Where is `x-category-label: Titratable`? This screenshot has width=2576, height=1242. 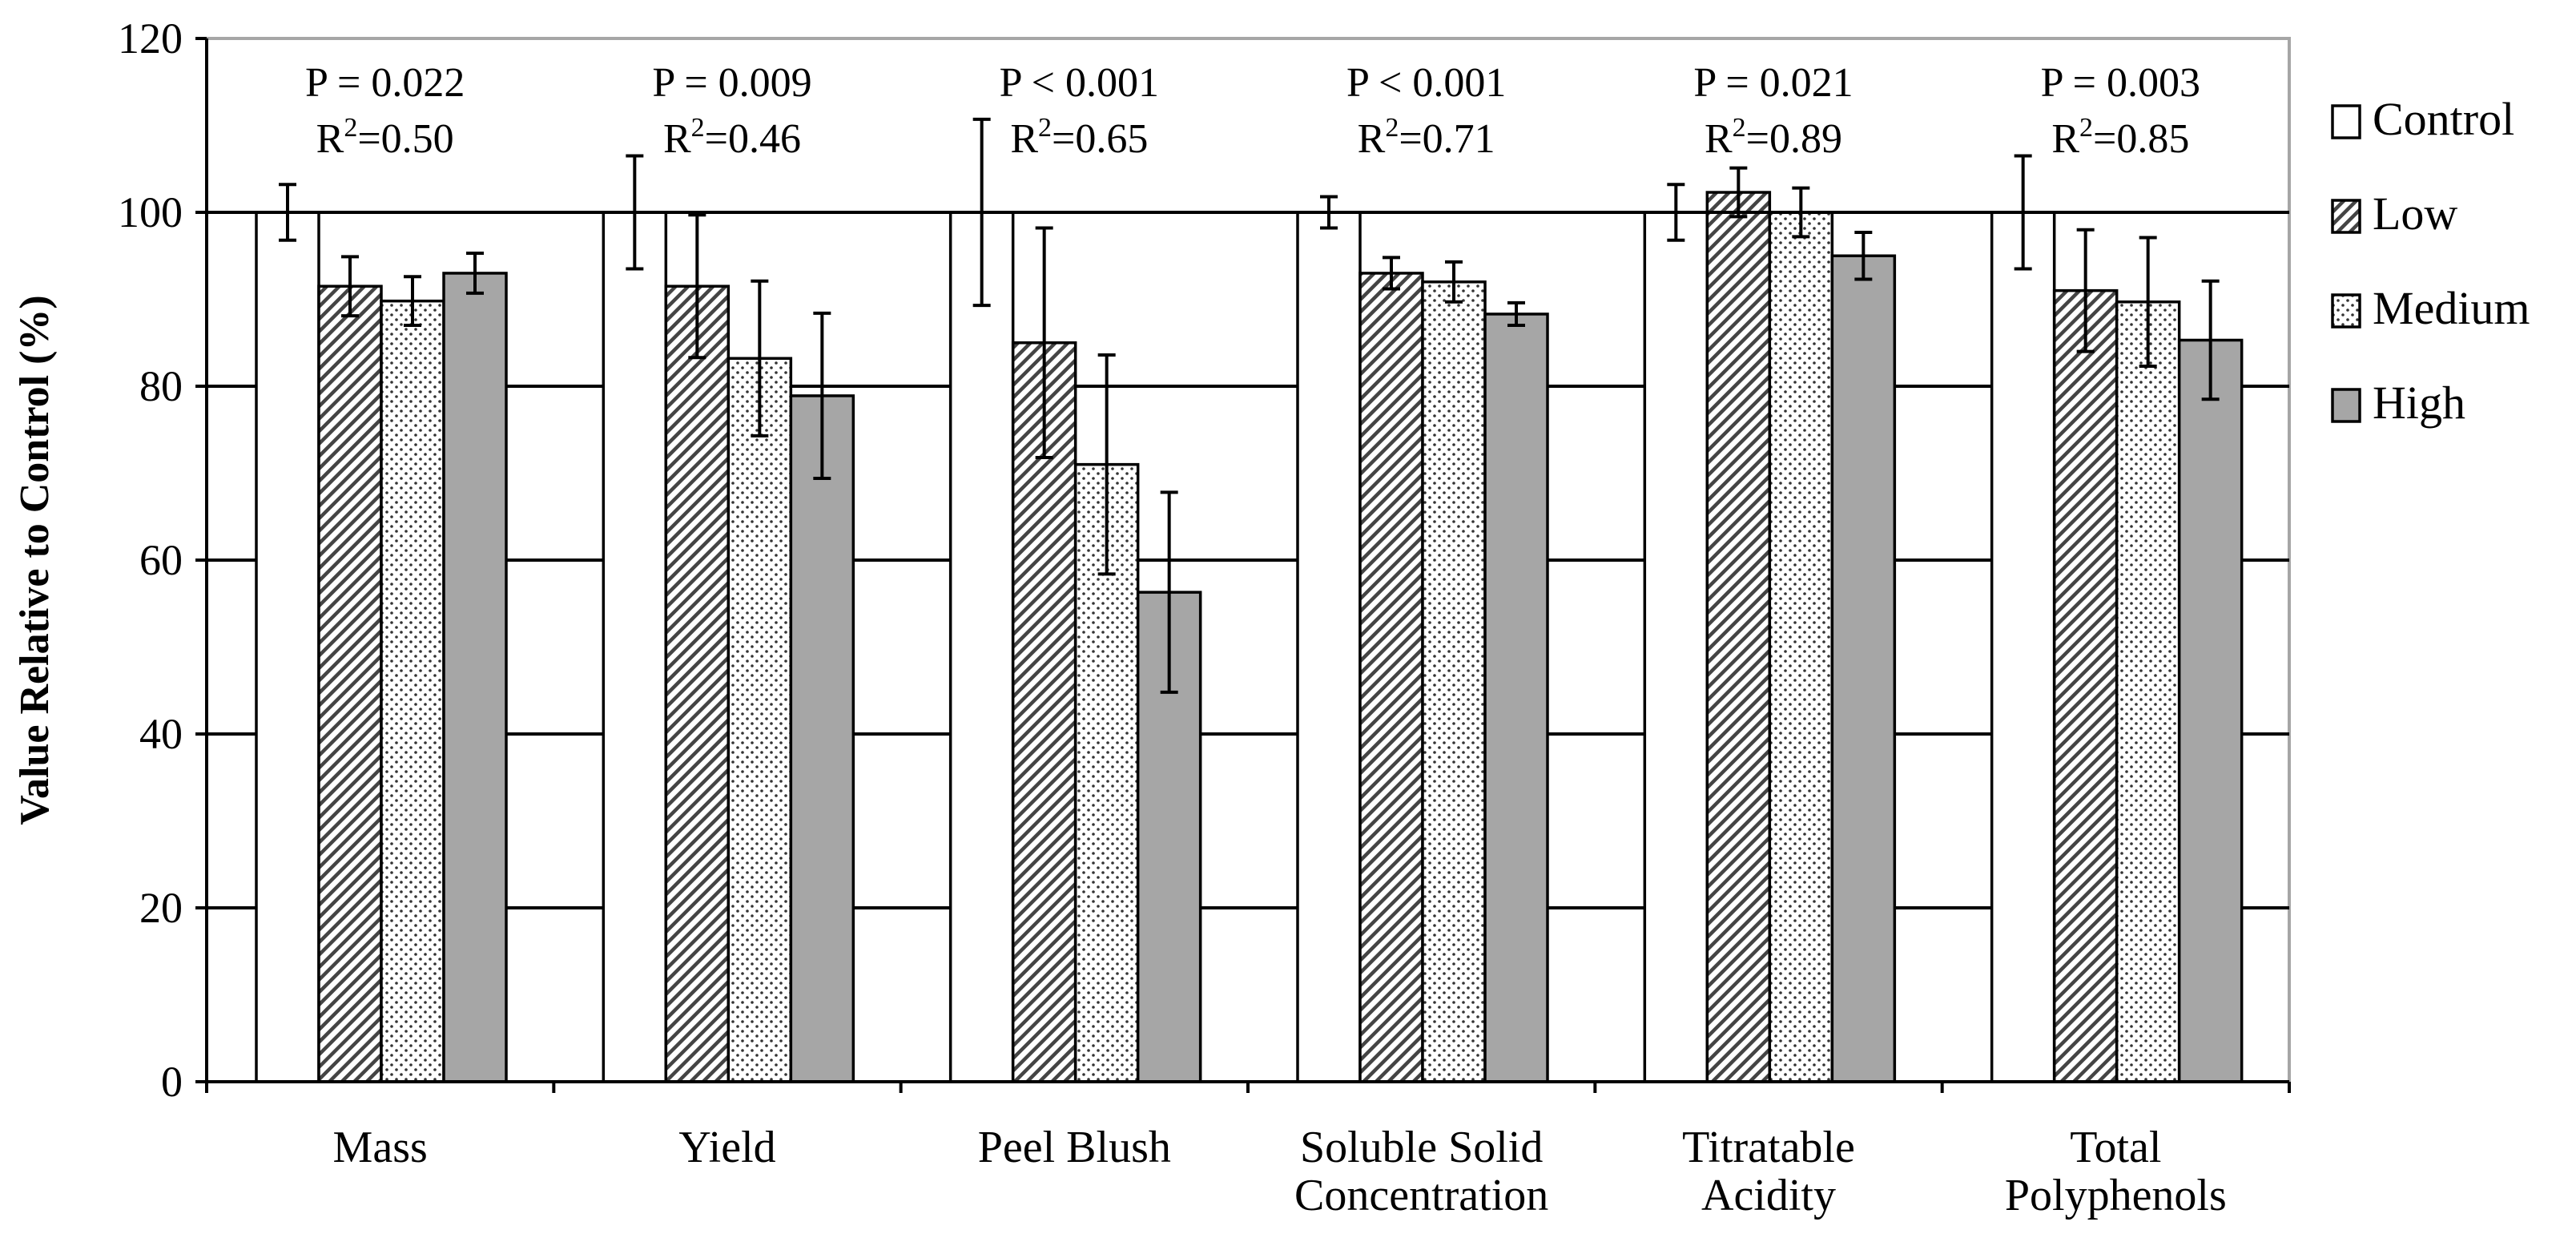 x-category-label: Titratable is located at coordinates (1768, 1147).